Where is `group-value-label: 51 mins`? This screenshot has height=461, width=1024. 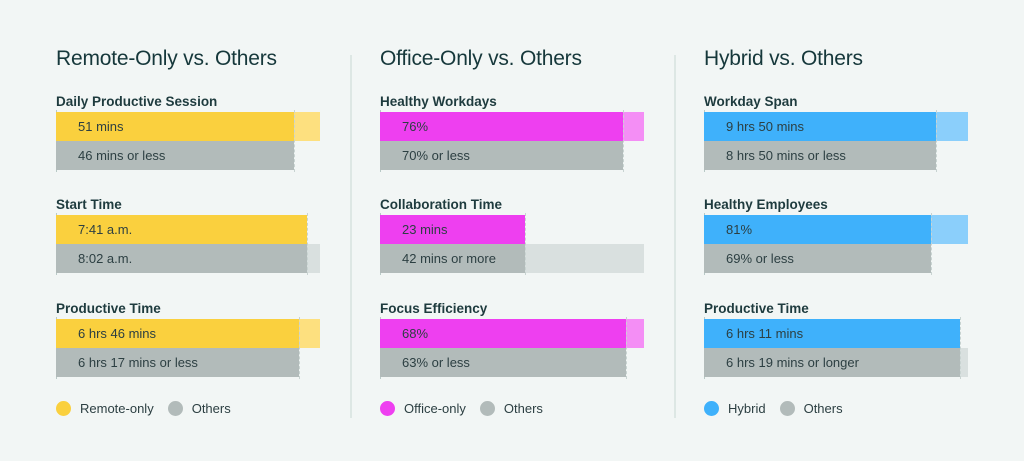 group-value-label: 51 mins is located at coordinates (101, 126).